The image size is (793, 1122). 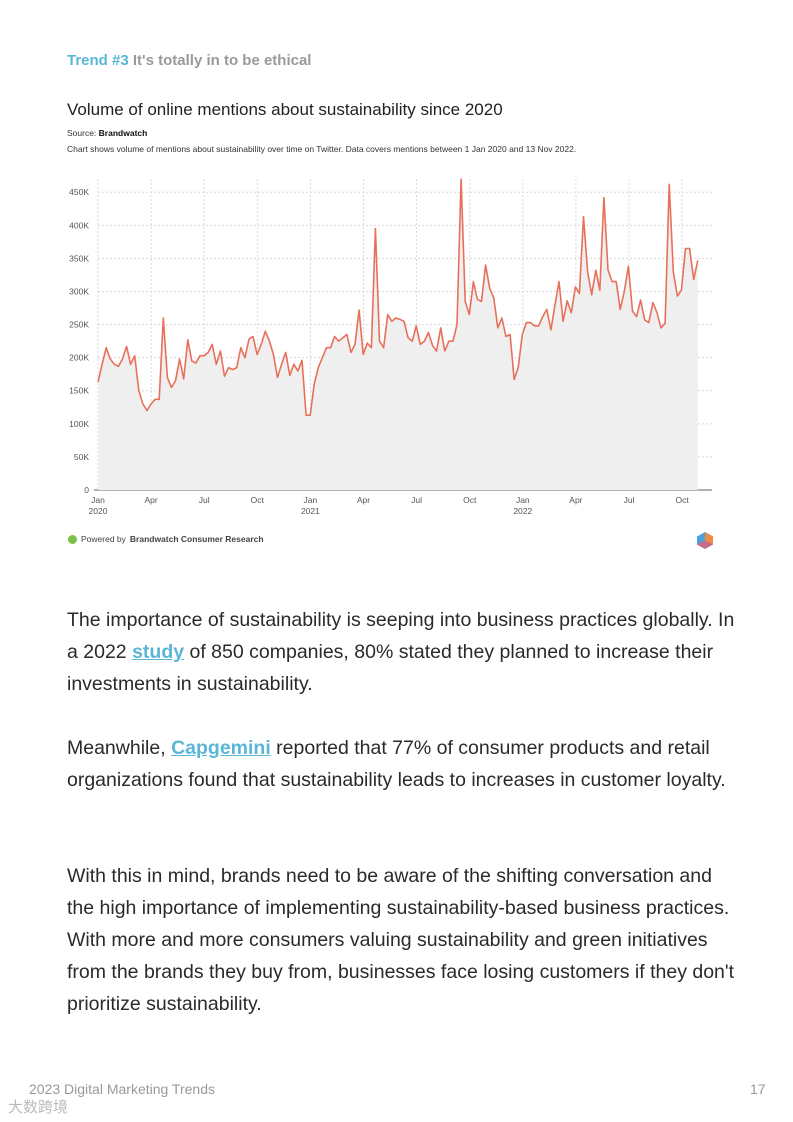 I want to click on powered-prefix: Powered by, so click(x=103, y=539).